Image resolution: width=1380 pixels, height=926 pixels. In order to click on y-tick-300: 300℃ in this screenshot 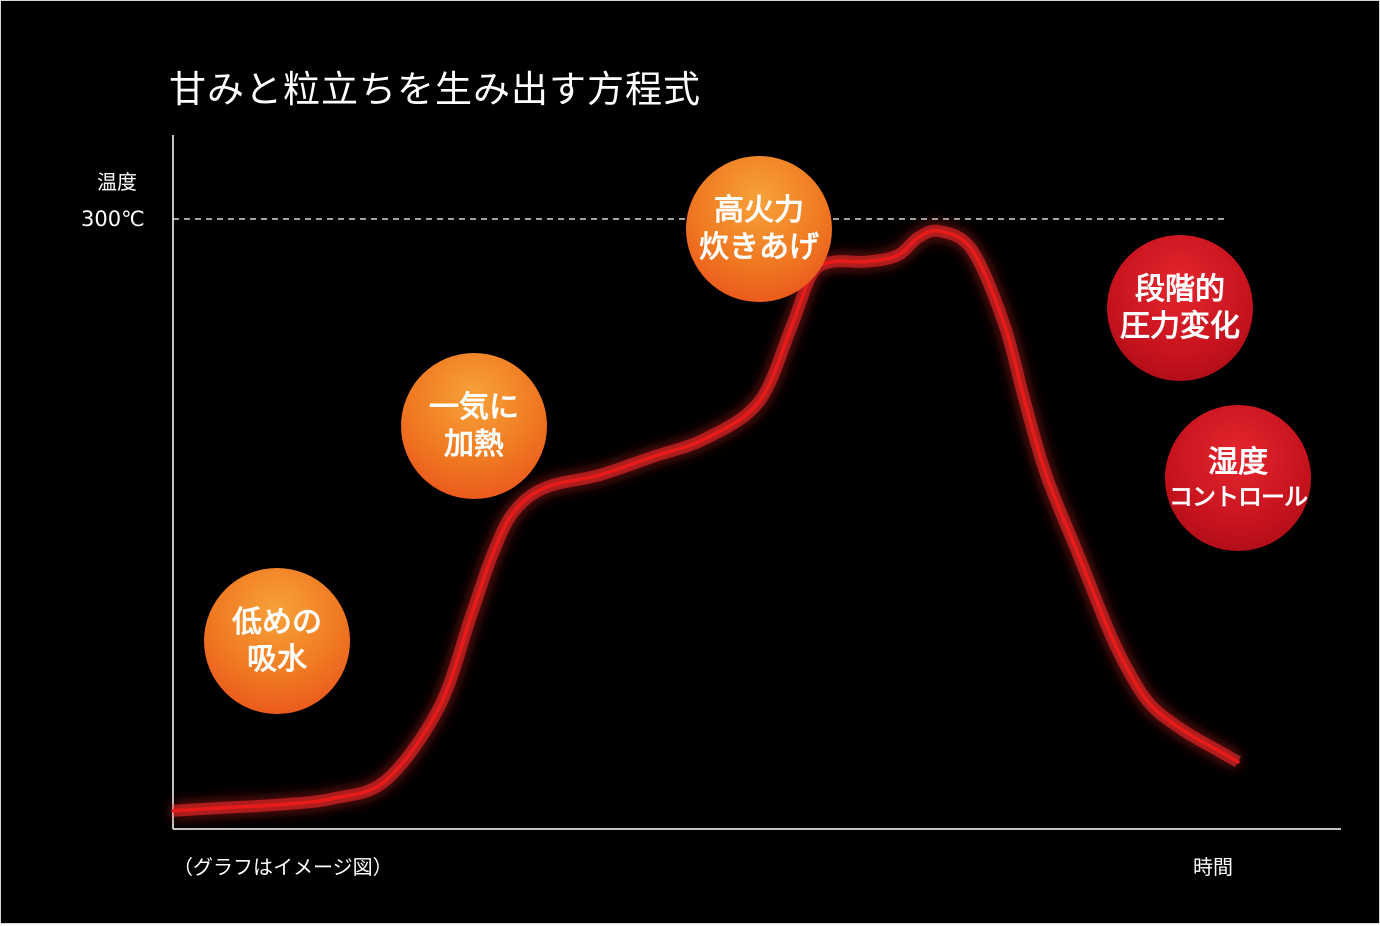, I will do `click(113, 219)`.